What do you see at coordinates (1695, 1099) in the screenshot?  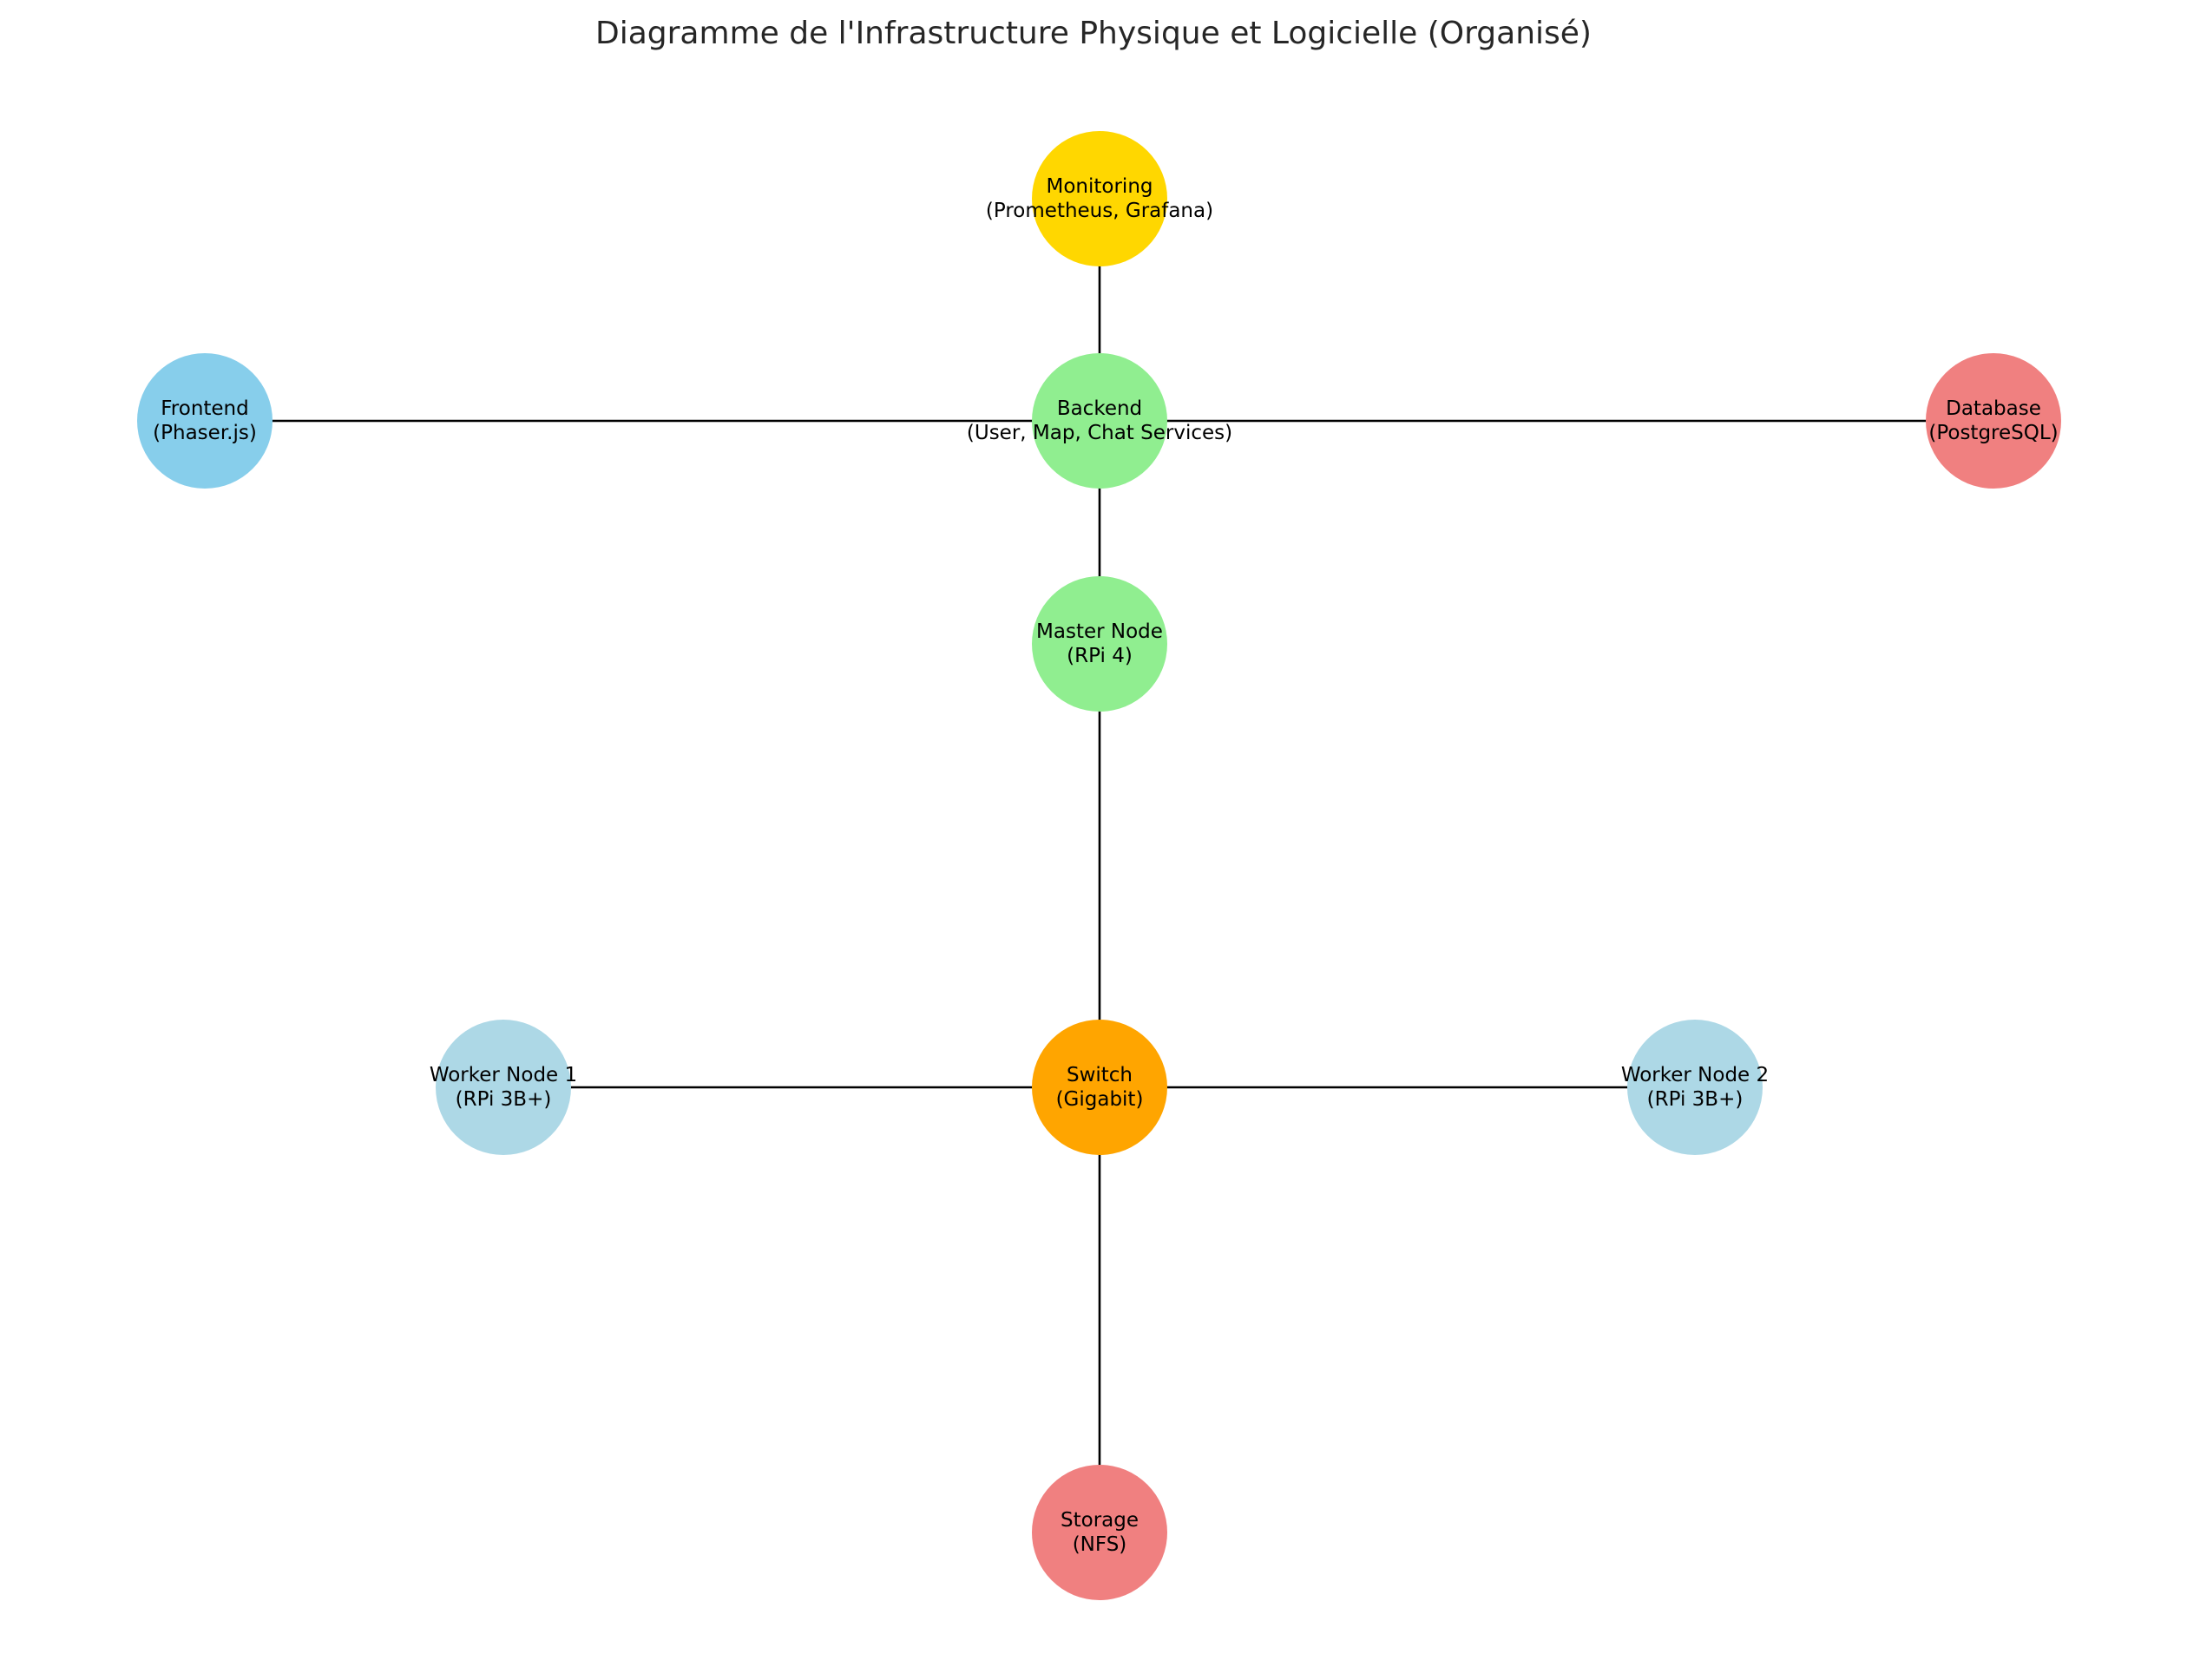 I see `node-worker2-label-line2: (RPi 3B+)` at bounding box center [1695, 1099].